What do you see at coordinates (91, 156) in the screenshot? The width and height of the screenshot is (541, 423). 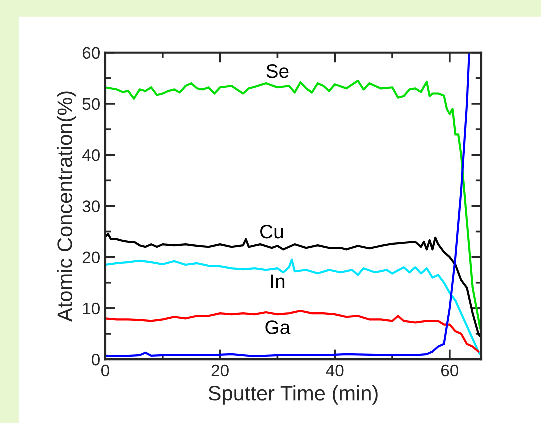 I see `y-tick-label: 40` at bounding box center [91, 156].